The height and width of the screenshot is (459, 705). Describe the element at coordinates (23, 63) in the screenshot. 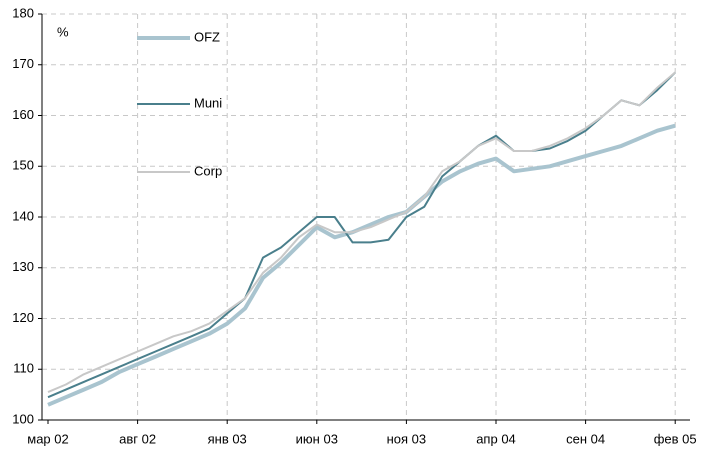

I see `y-tick-label: 170` at that location.